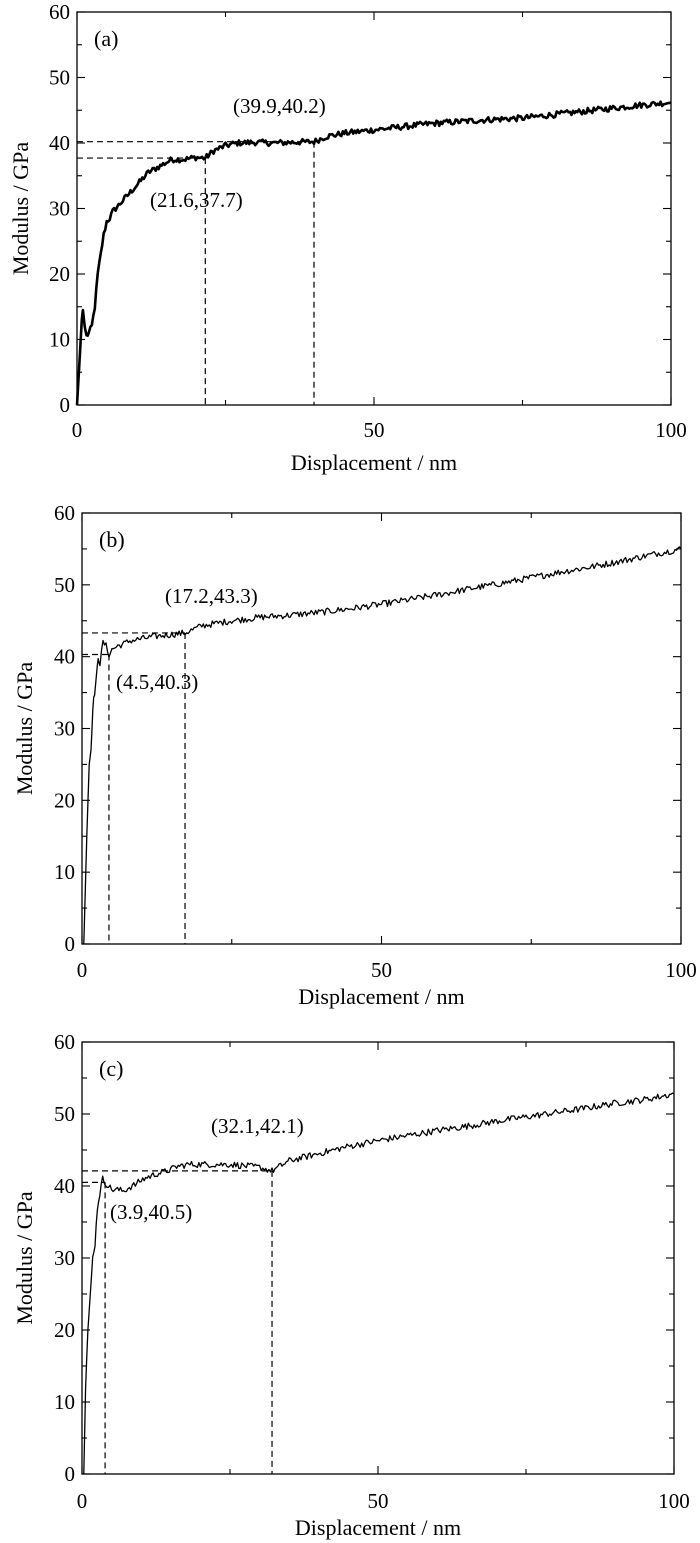 Image resolution: width=700 pixels, height=1543 pixels. What do you see at coordinates (211, 596) in the screenshot?
I see `data-annotation: (17.2,43.3)` at bounding box center [211, 596].